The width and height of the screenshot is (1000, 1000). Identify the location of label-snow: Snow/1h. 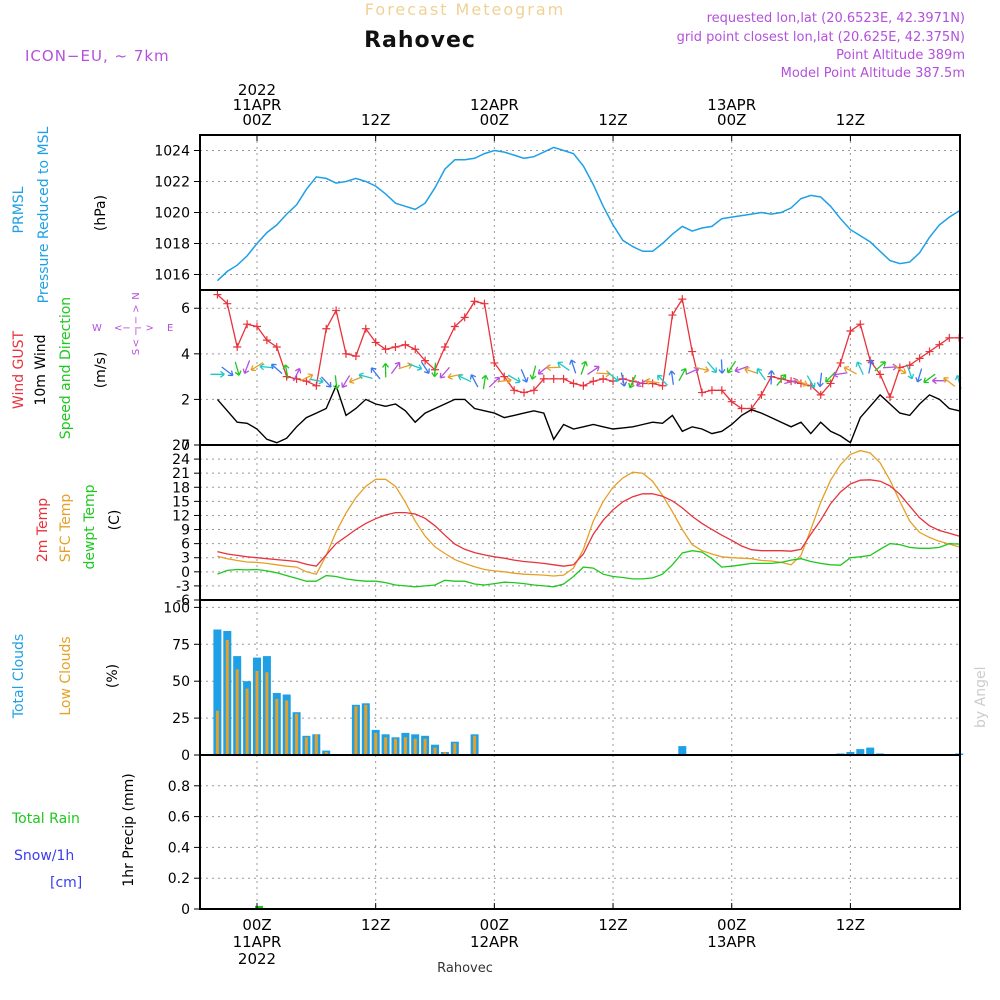
(44, 856).